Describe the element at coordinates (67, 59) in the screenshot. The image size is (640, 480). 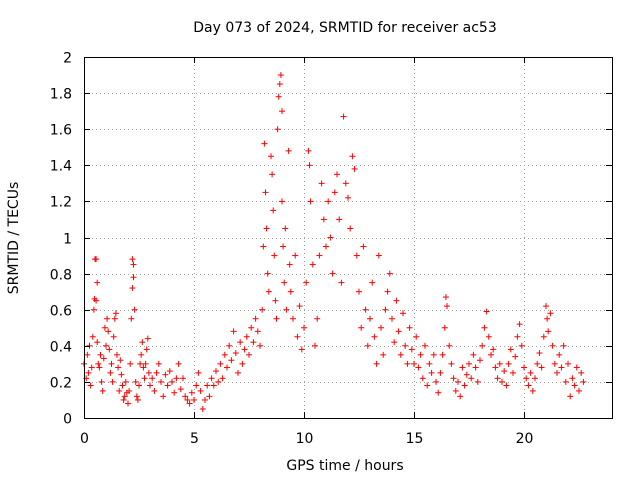
I see `y-tick-label: 2` at that location.